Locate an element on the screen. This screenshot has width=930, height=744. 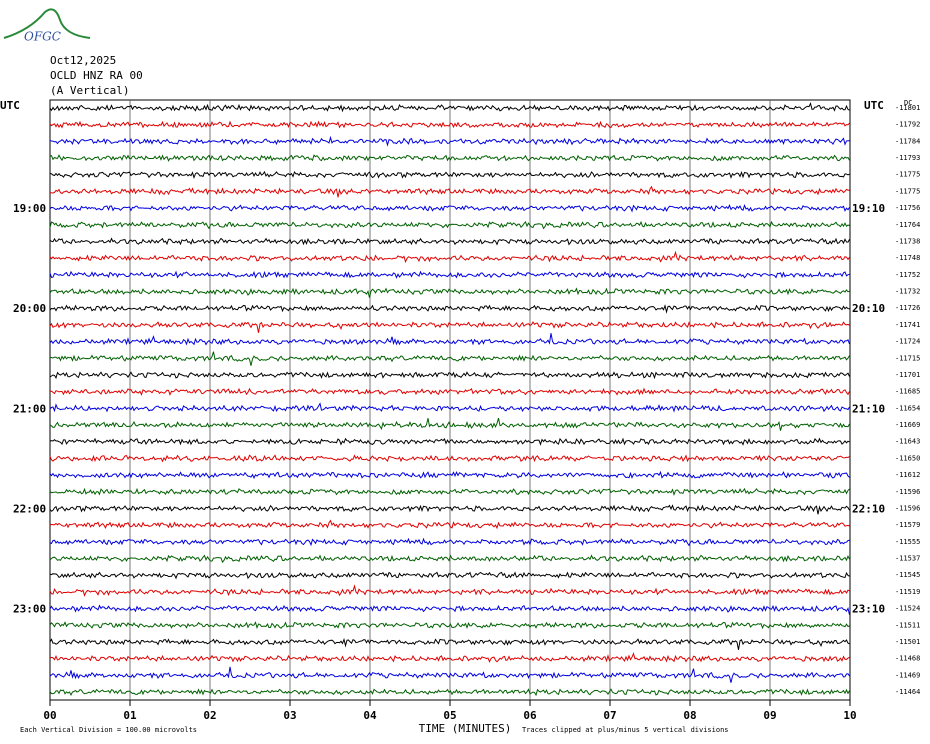
offset-label: -11792 is located at coordinates (907, 125).